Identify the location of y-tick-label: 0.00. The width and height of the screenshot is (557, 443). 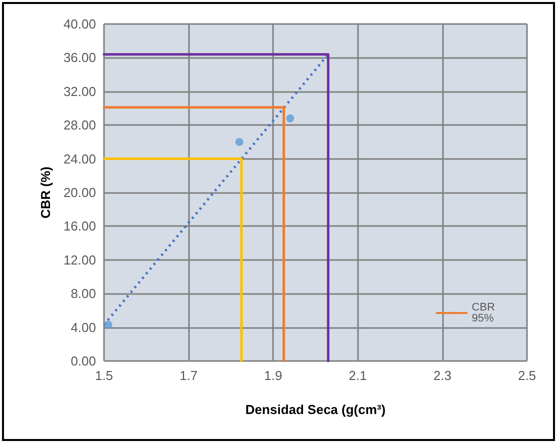
(83, 361).